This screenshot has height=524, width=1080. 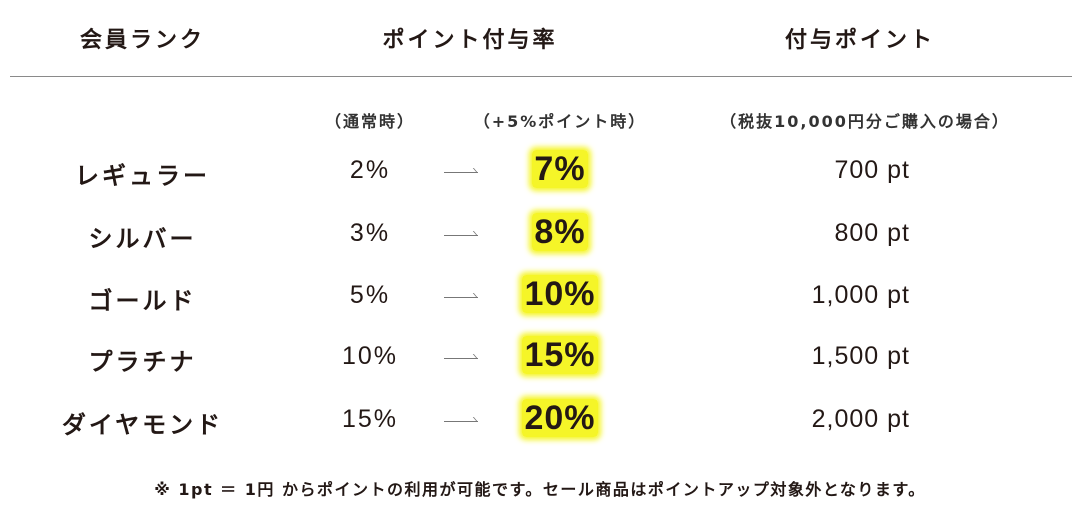 I want to click on subheader-boost: （+5%ポイント時）, so click(x=560, y=121).